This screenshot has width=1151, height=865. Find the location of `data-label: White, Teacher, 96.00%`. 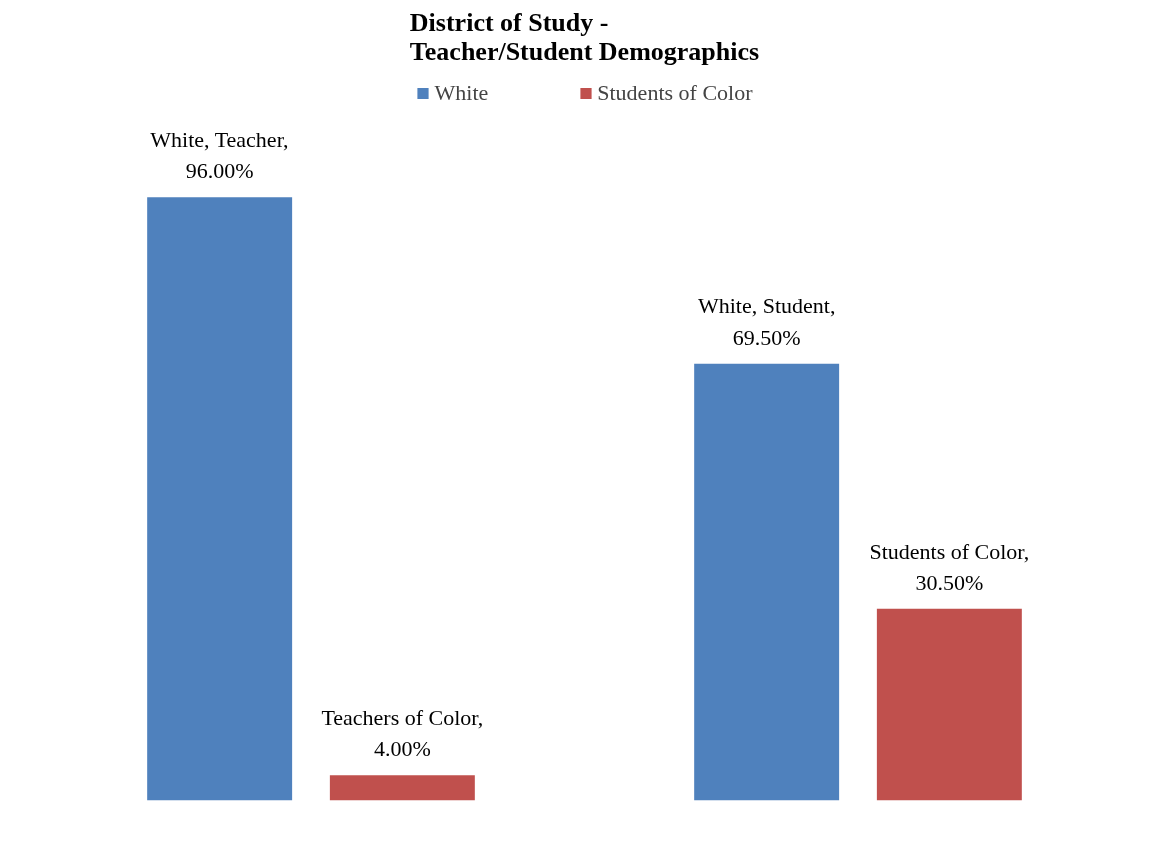

data-label: White, Teacher, 96.00% is located at coordinates (219, 155).